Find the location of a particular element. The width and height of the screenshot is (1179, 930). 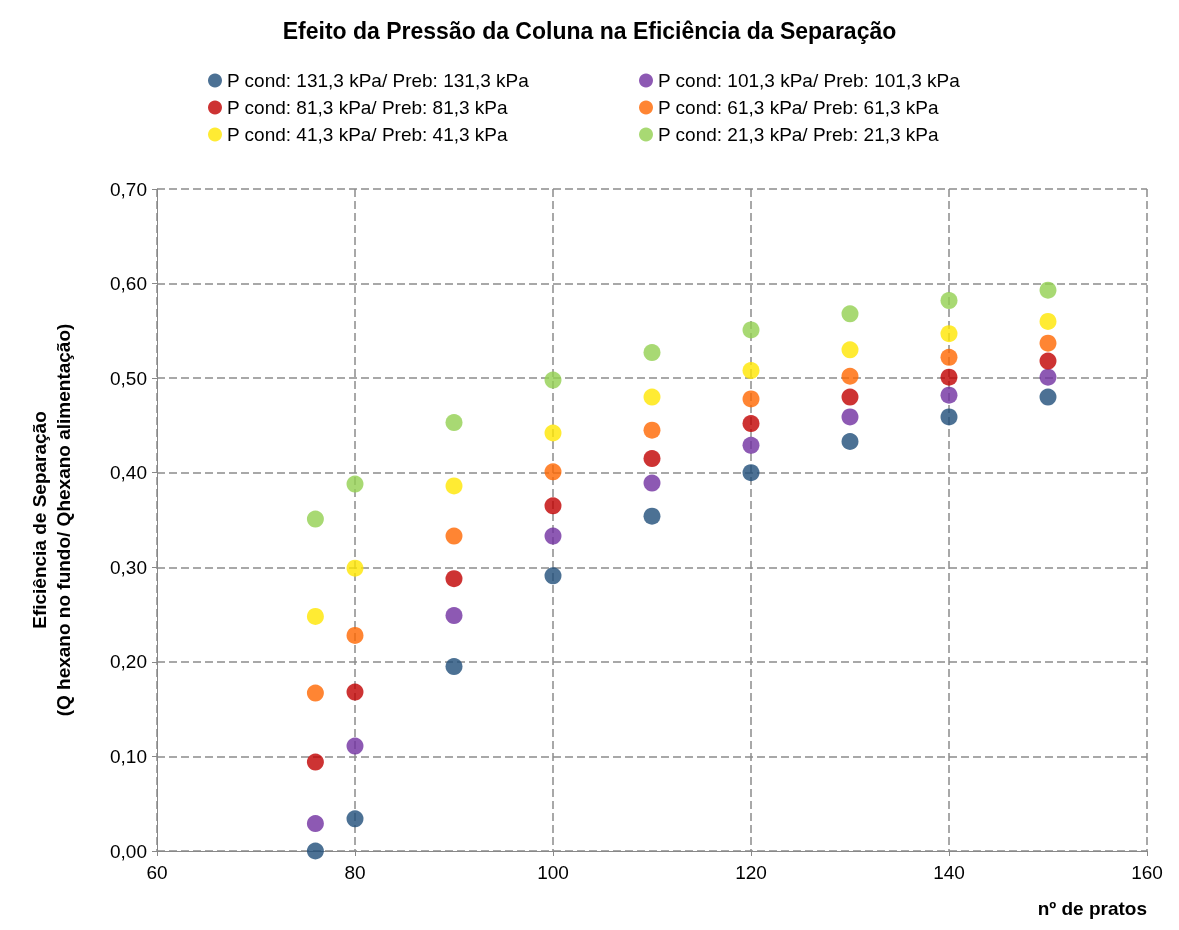

legend-label: P cond: 21,3 kPa/ Preb: 21,3 kPa is located at coordinates (799, 134).